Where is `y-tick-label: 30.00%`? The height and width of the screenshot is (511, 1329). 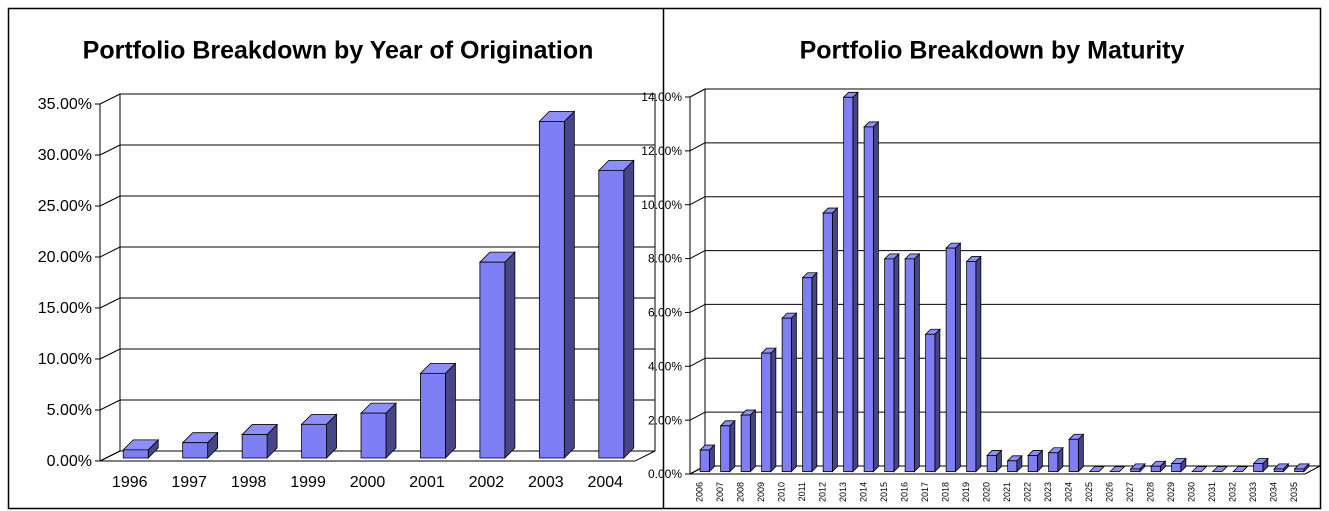 y-tick-label: 30.00% is located at coordinates (65, 155).